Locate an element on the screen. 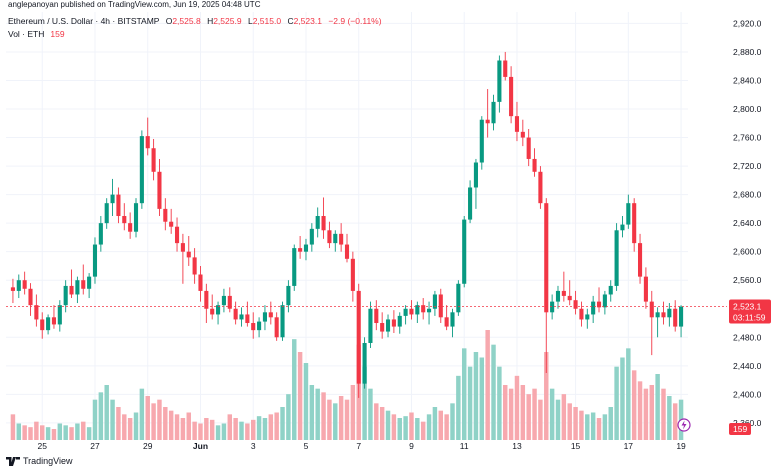 This screenshot has height=470, width=780. x-tick-label: 27 is located at coordinates (95, 446).